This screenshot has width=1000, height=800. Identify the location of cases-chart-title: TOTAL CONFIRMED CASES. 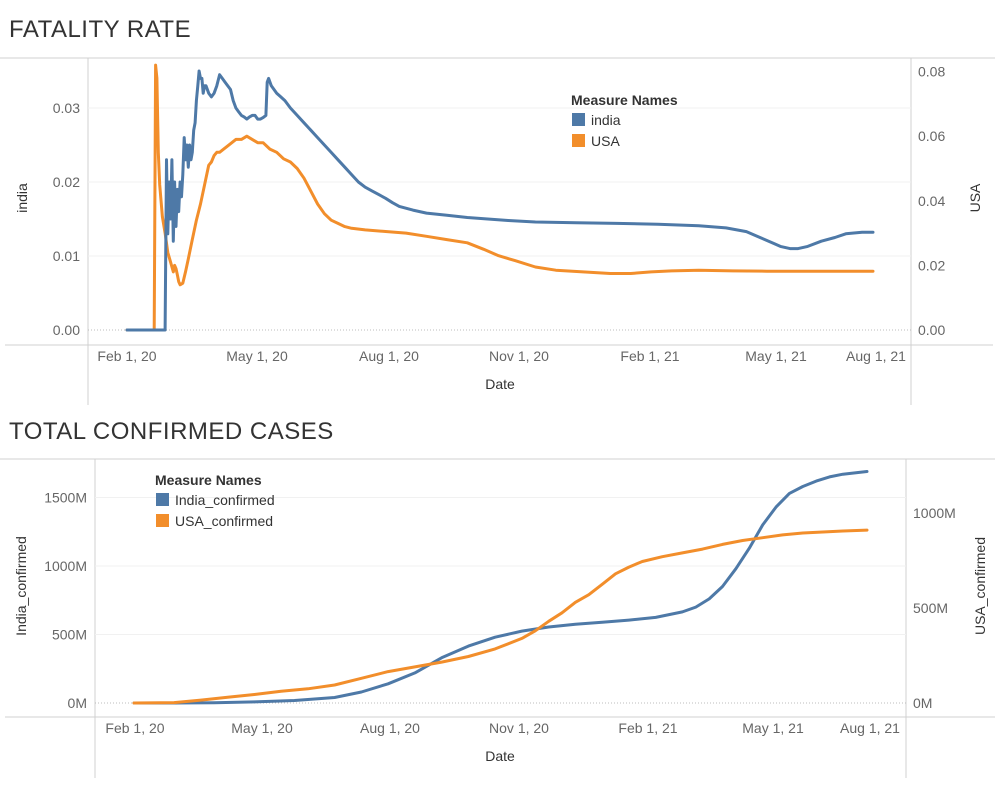
(171, 431).